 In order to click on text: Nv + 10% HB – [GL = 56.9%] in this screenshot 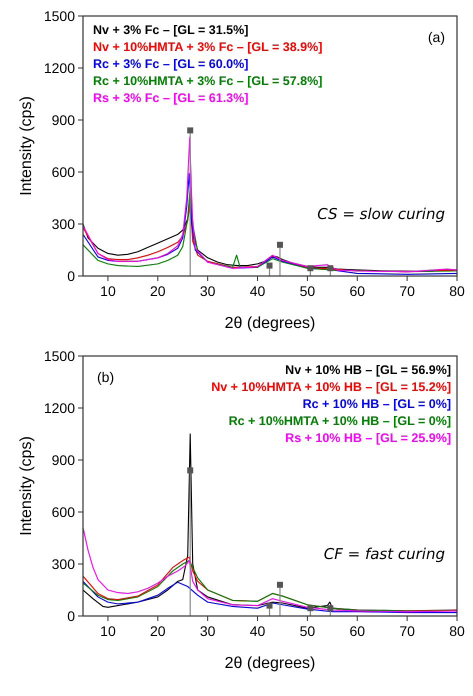, I will do `click(368, 370)`.